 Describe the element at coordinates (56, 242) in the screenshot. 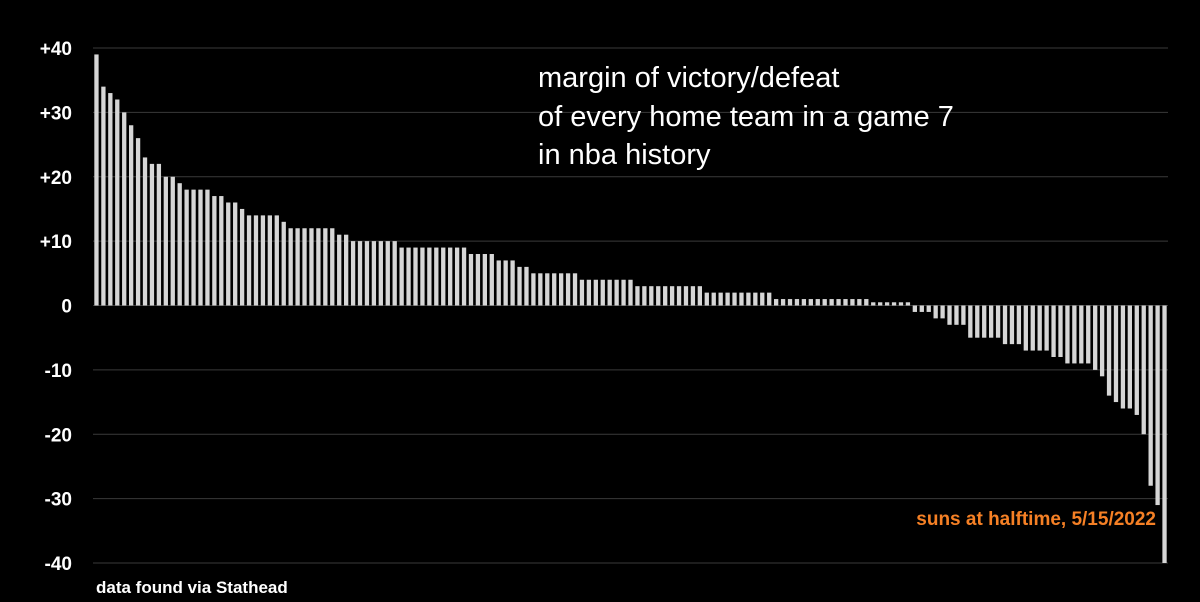

I see `y-tick-label: +10` at that location.